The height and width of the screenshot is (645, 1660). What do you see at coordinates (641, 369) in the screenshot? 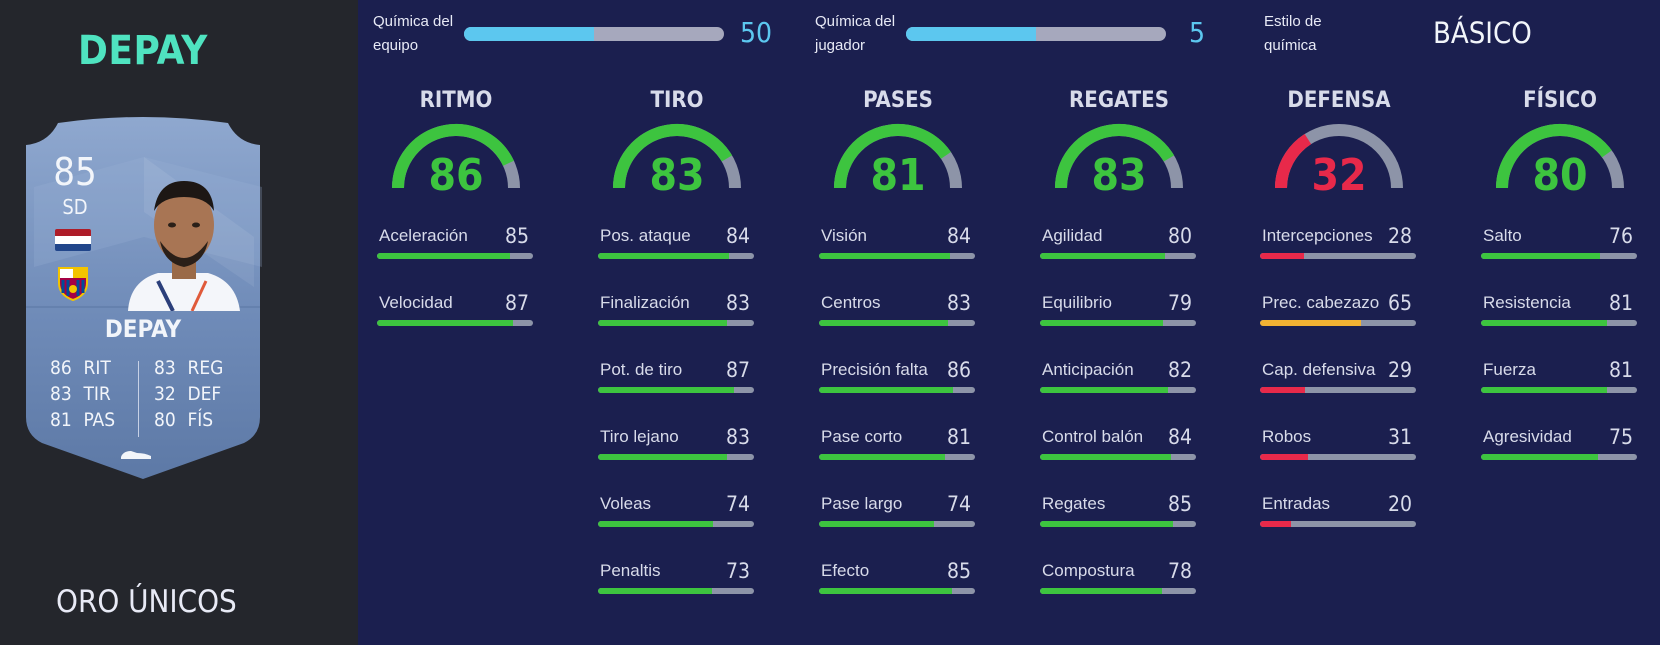
I see `sub-stat-label: Pot. de tiro` at bounding box center [641, 369].